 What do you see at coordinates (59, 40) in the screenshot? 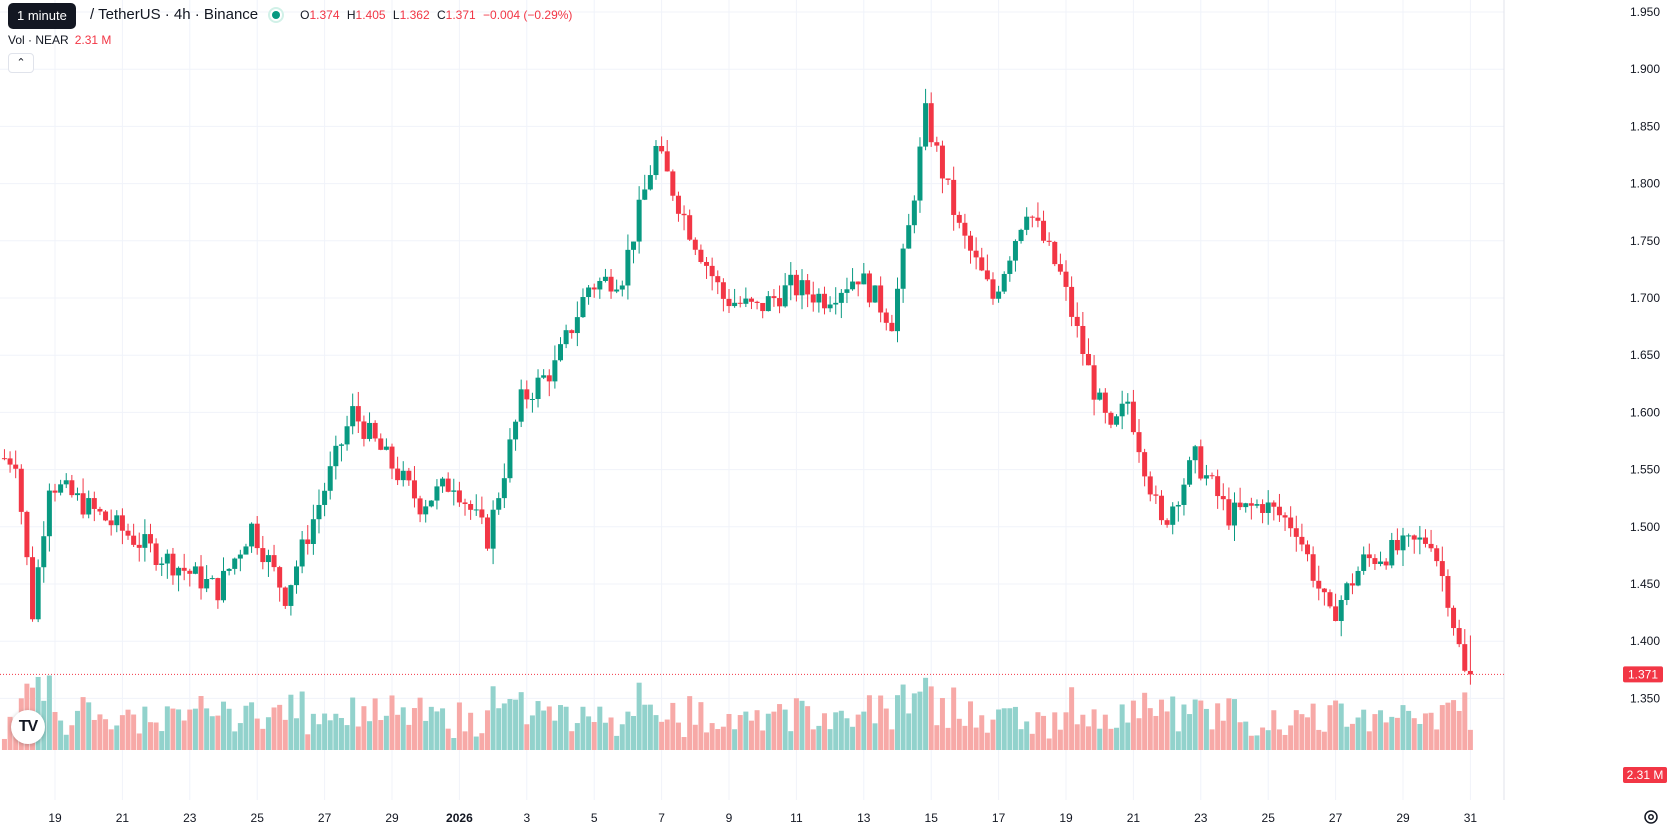
I see `volume-legend: Vol · NEAR 2.31 M` at bounding box center [59, 40].